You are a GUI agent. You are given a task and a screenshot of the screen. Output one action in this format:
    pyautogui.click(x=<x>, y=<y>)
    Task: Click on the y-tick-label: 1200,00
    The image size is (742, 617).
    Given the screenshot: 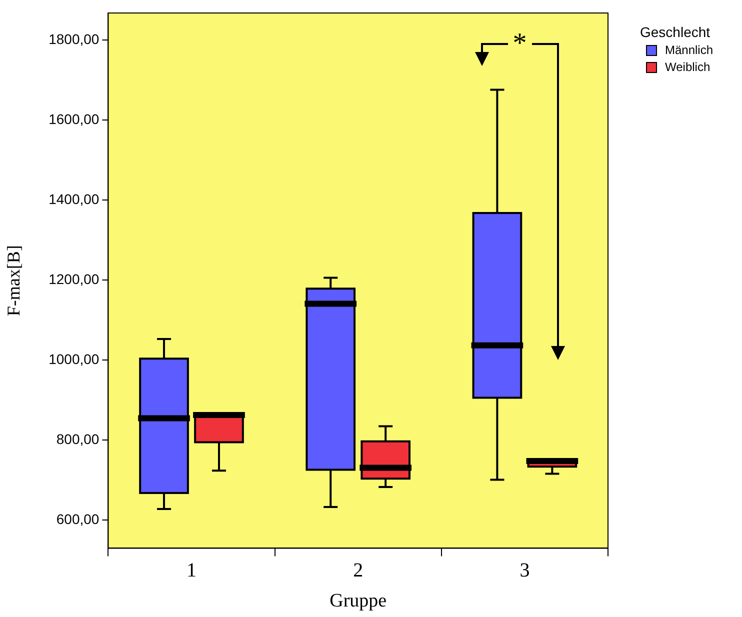 What is the action you would take?
    pyautogui.click(x=74, y=279)
    